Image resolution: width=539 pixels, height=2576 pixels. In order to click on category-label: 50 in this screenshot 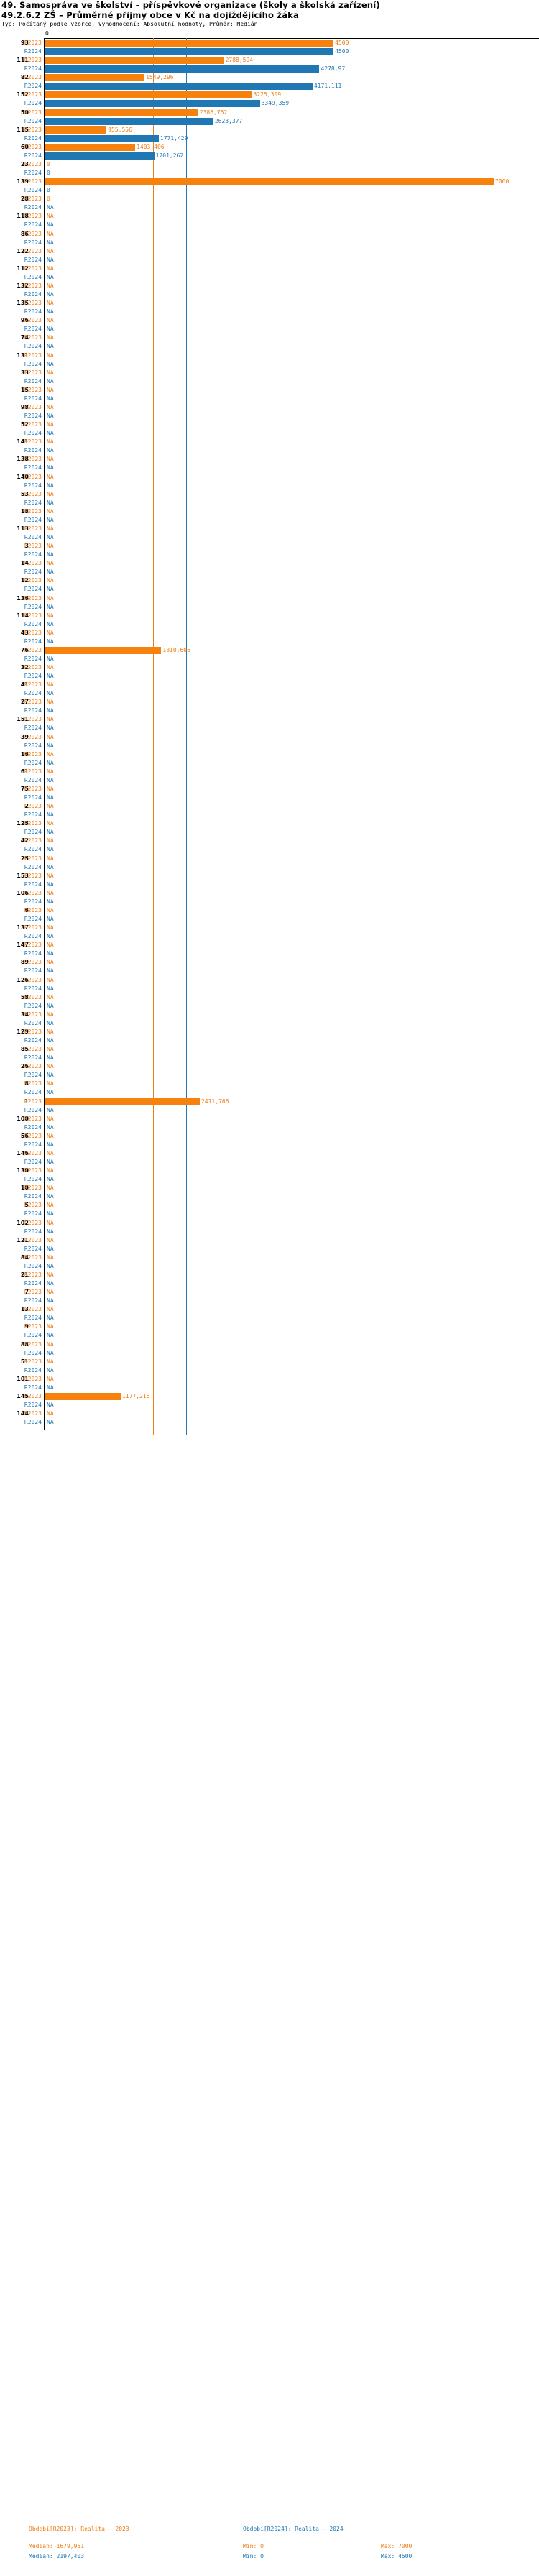, I will do `click(25, 112)`.